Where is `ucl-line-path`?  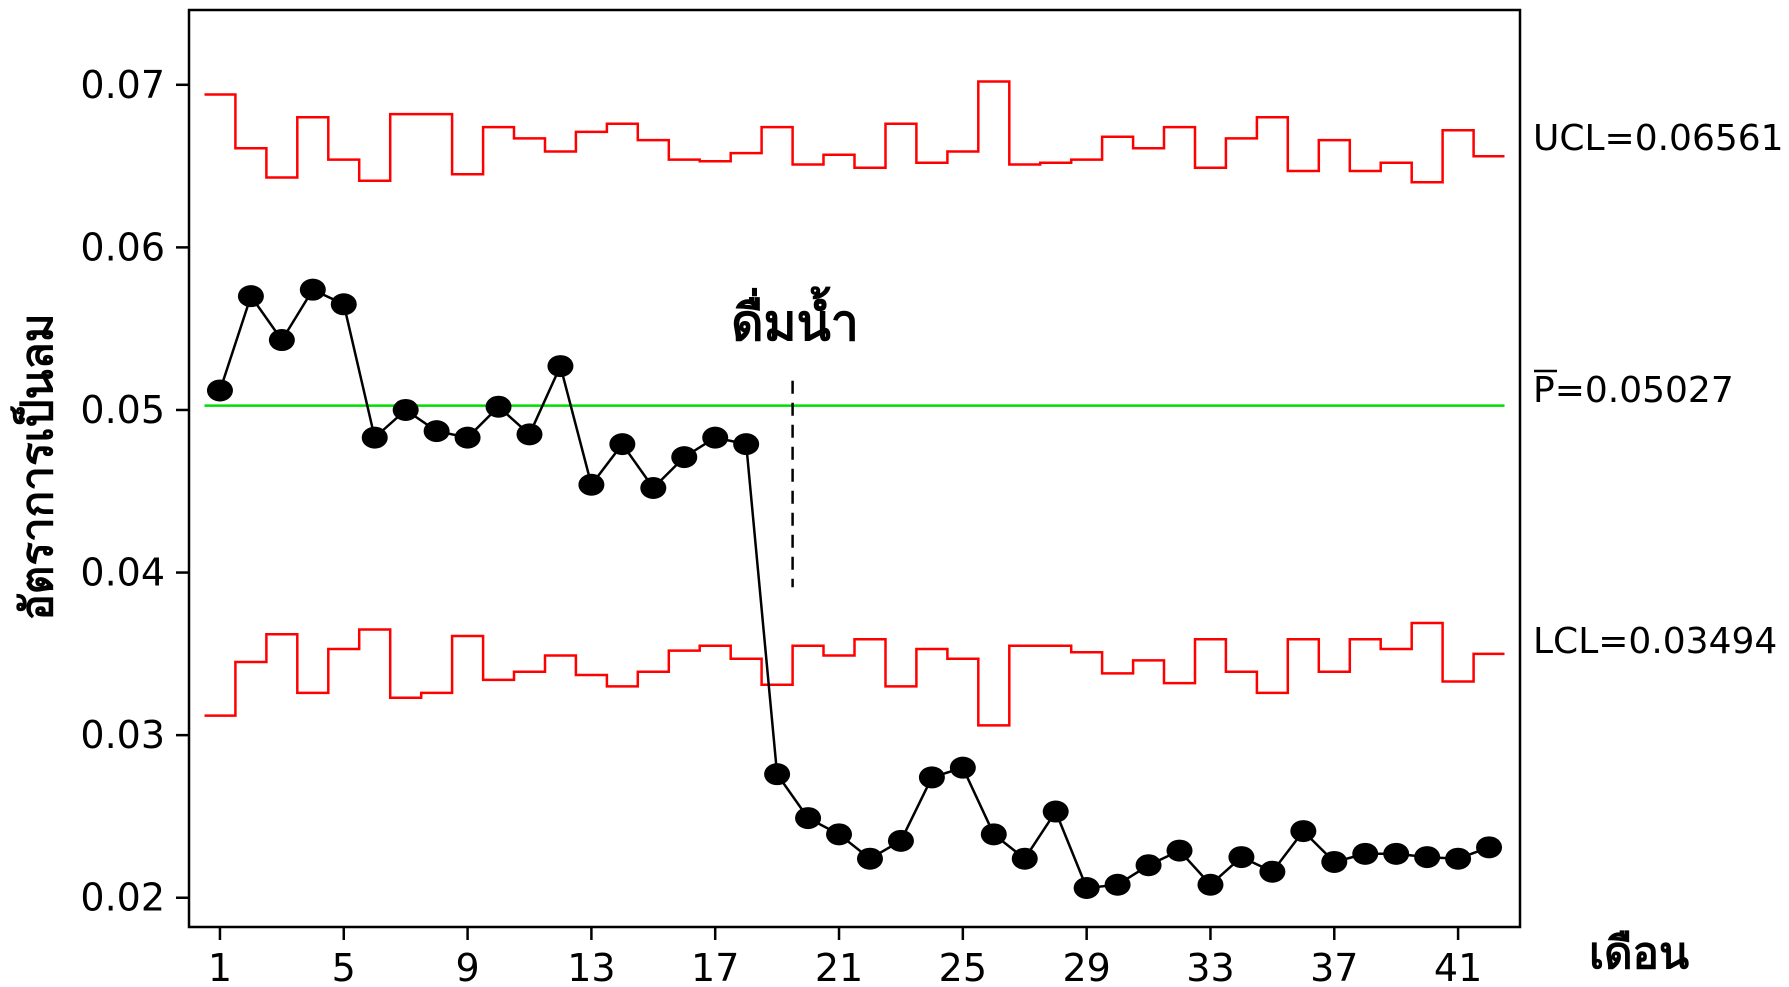
ucl-line-path is located at coordinates (854, 132).